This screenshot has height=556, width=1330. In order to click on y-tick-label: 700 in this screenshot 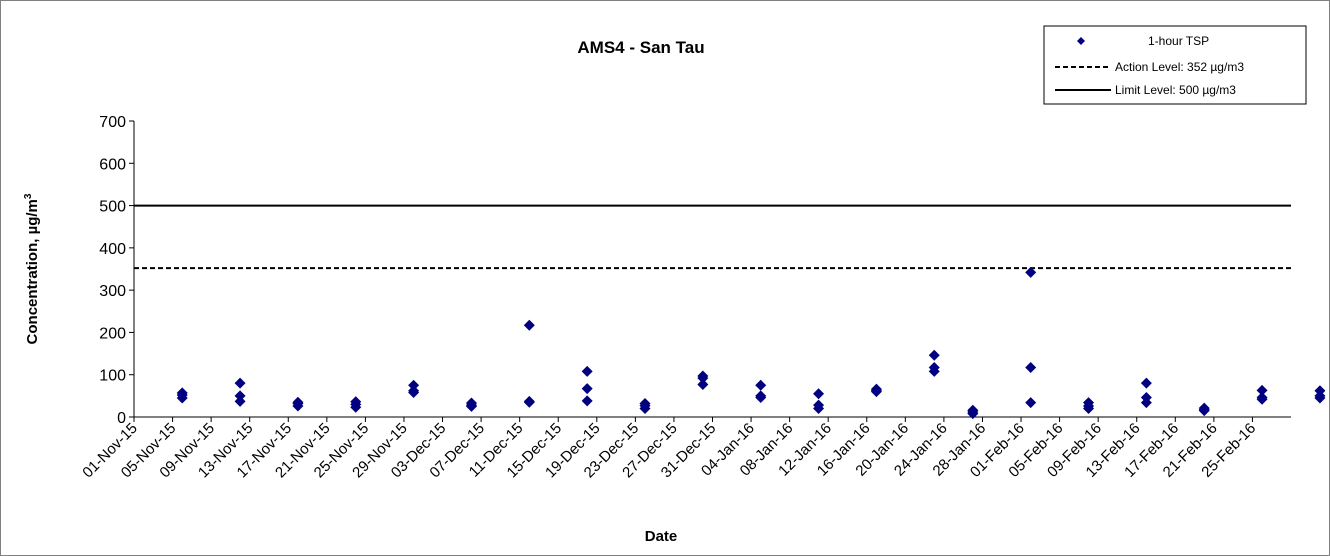, I will do `click(112, 122)`.